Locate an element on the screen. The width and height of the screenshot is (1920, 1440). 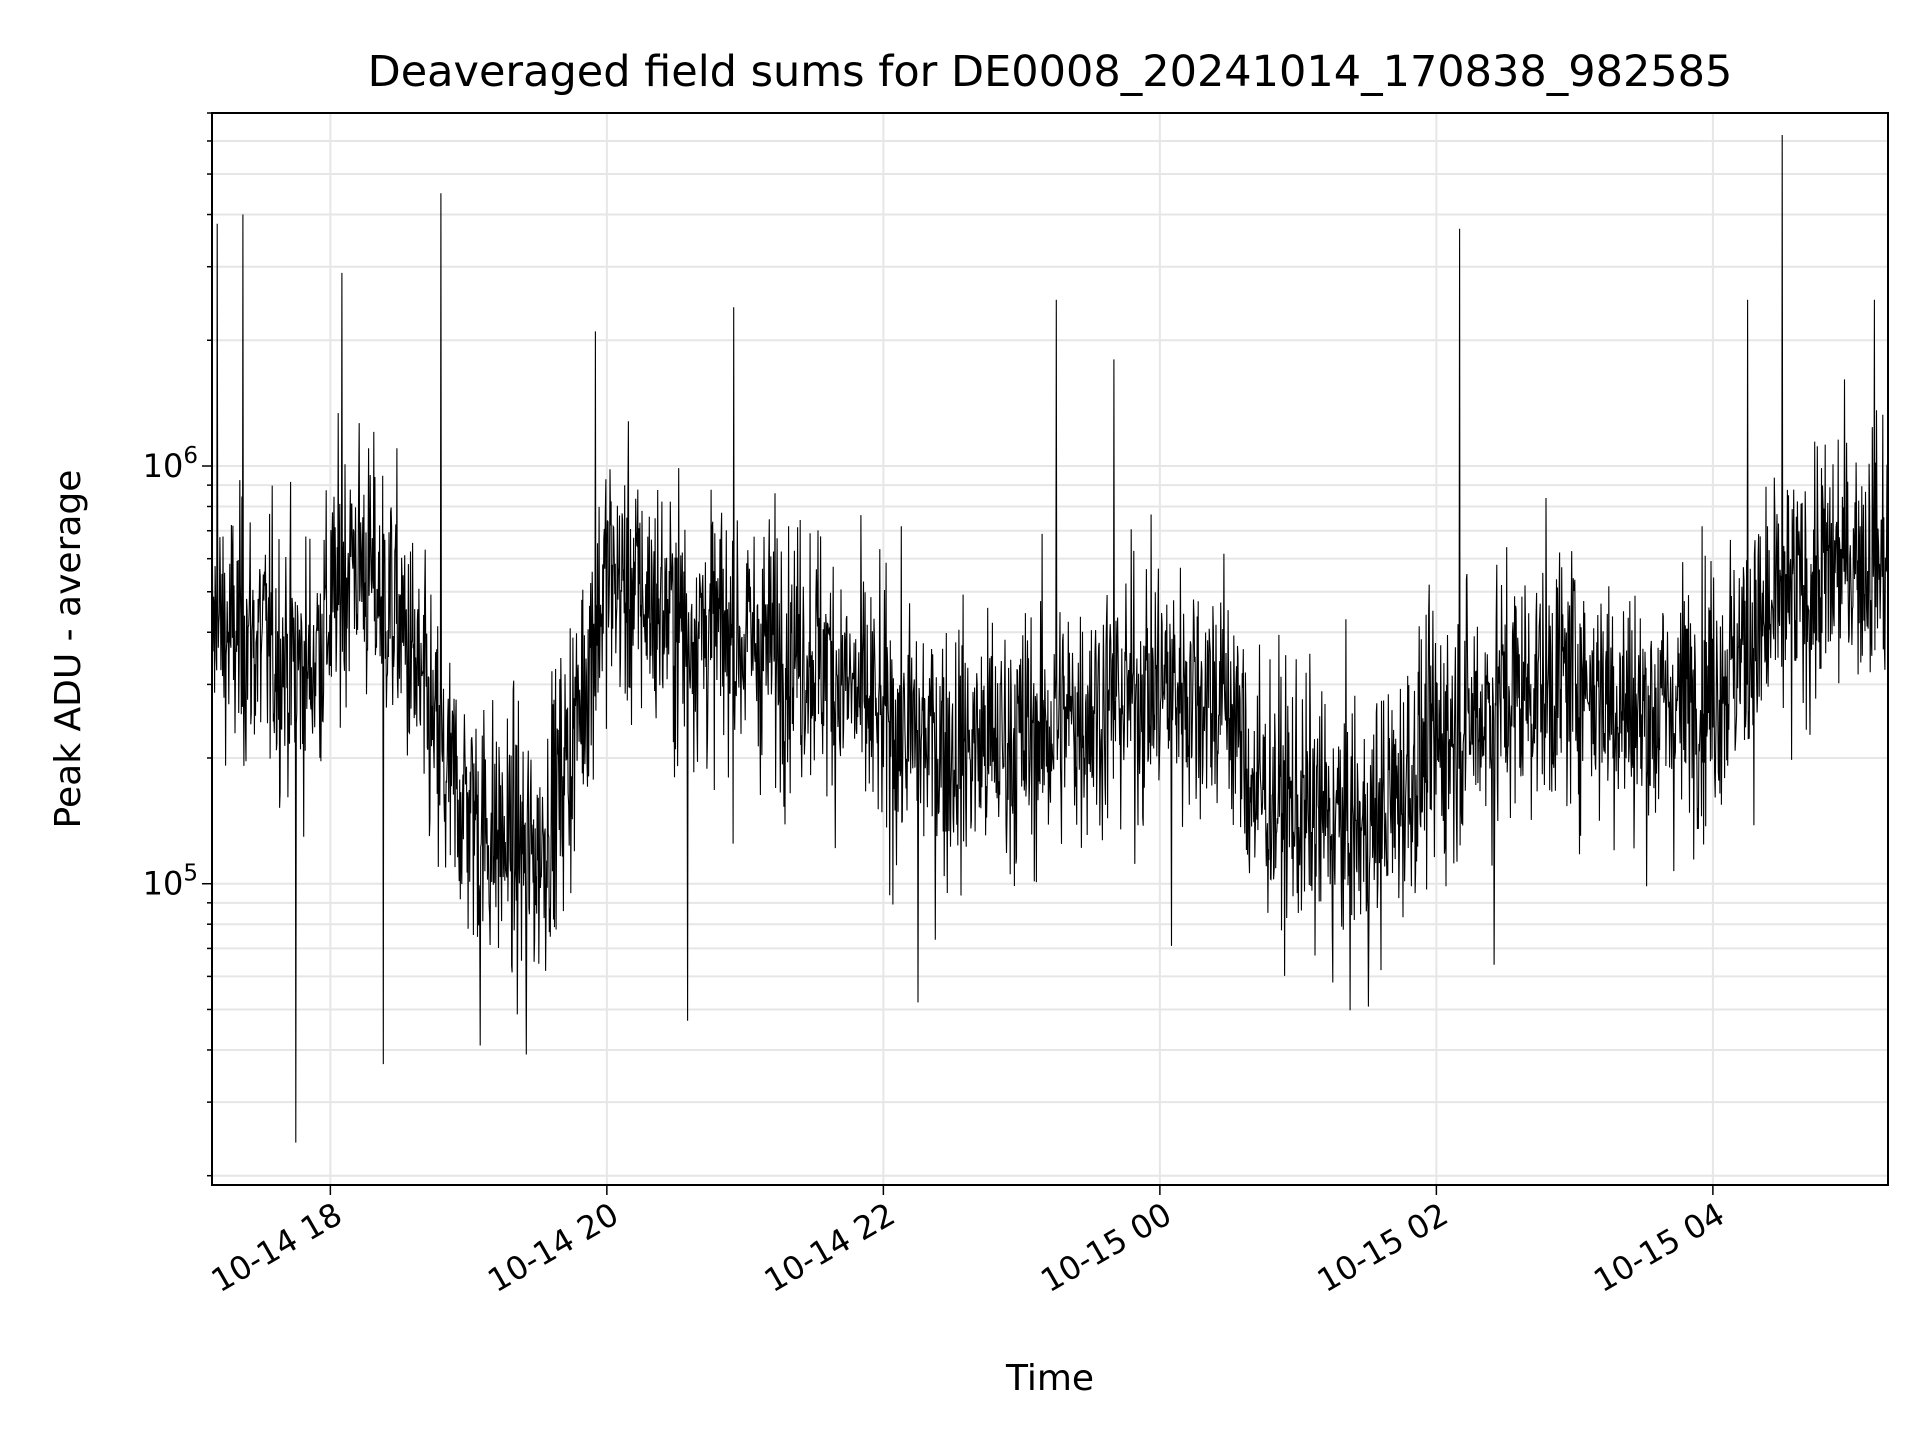
y-tick-label: 10⁶ is located at coordinates (170, 464).